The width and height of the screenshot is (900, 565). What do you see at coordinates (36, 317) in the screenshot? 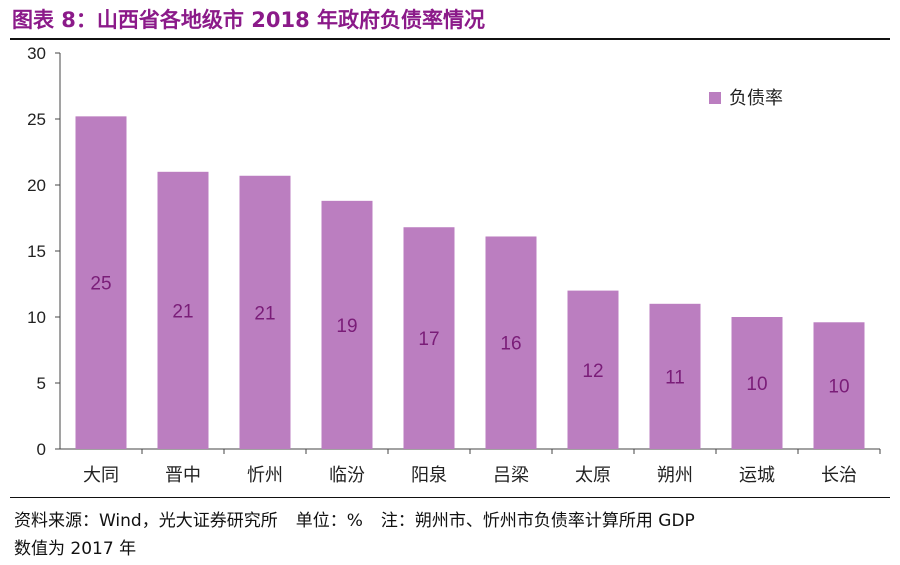
I see `y-tick-label: 10` at bounding box center [36, 317].